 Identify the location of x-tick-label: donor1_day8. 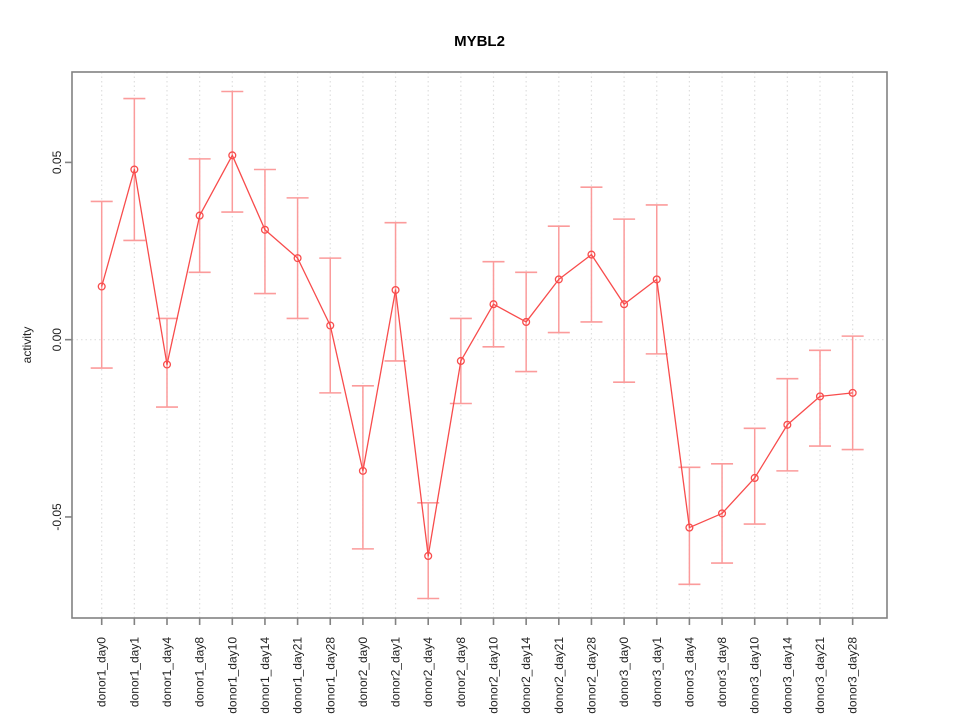
(200, 672).